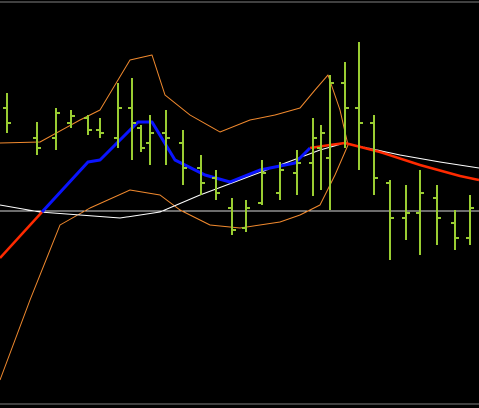 This screenshot has height=408, width=479. What do you see at coordinates (176, 167) in the screenshot?
I see `indicator-line` at bounding box center [176, 167].